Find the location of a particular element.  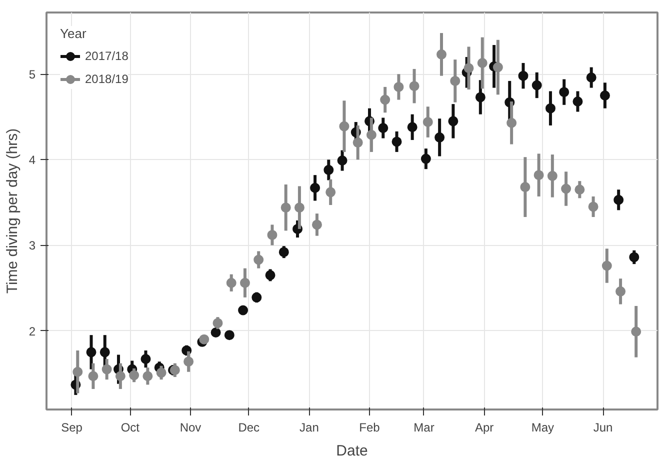

legend-title: Year is located at coordinates (74, 33).